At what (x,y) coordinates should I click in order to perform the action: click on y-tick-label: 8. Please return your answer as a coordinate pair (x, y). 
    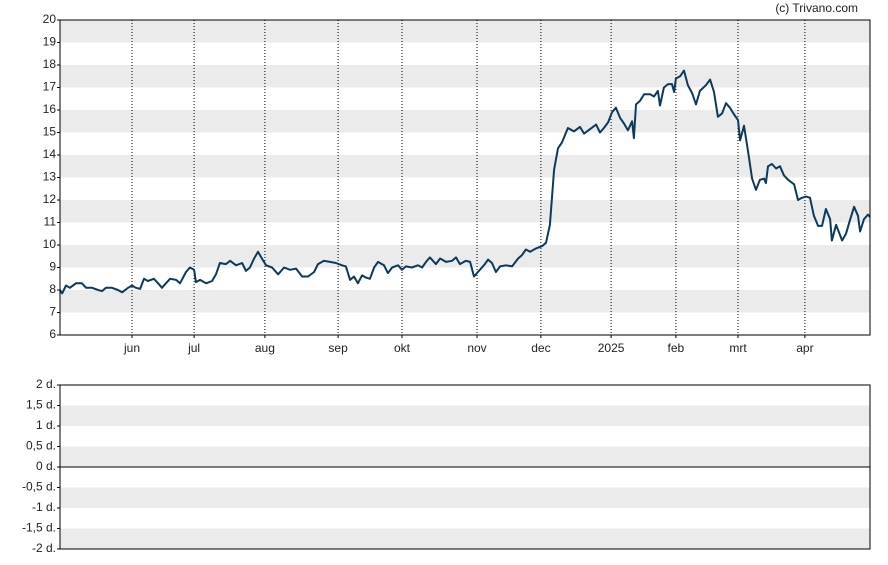
    Looking at the image, I should click on (52, 289).